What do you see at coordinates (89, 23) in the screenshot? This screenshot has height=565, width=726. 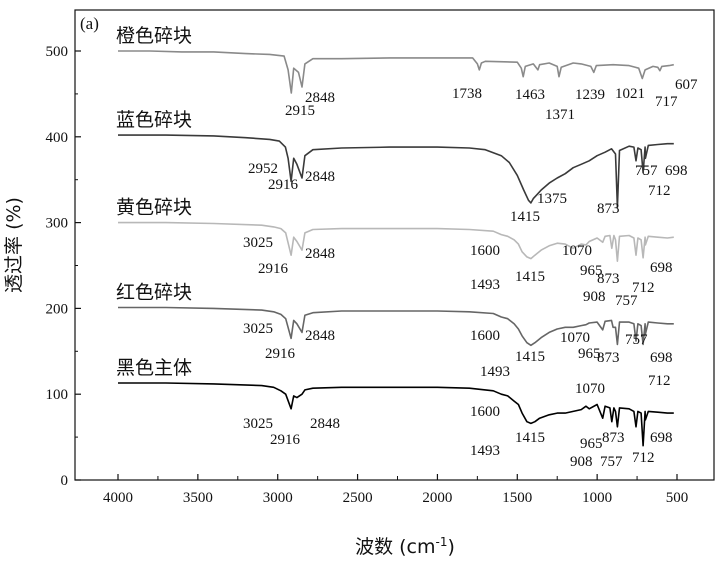 I see `panel-label: (a)` at bounding box center [89, 23].